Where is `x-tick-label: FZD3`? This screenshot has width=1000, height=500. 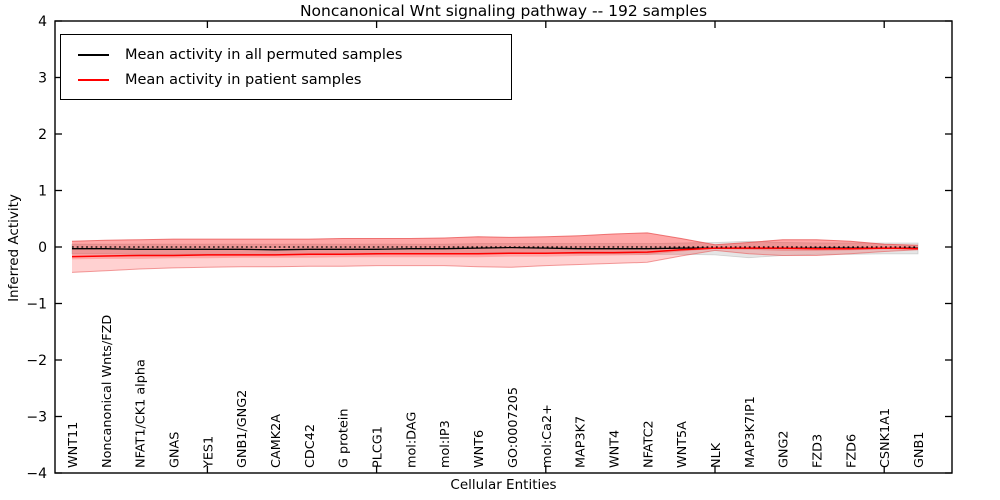 x-tick-label: FZD3 is located at coordinates (817, 451).